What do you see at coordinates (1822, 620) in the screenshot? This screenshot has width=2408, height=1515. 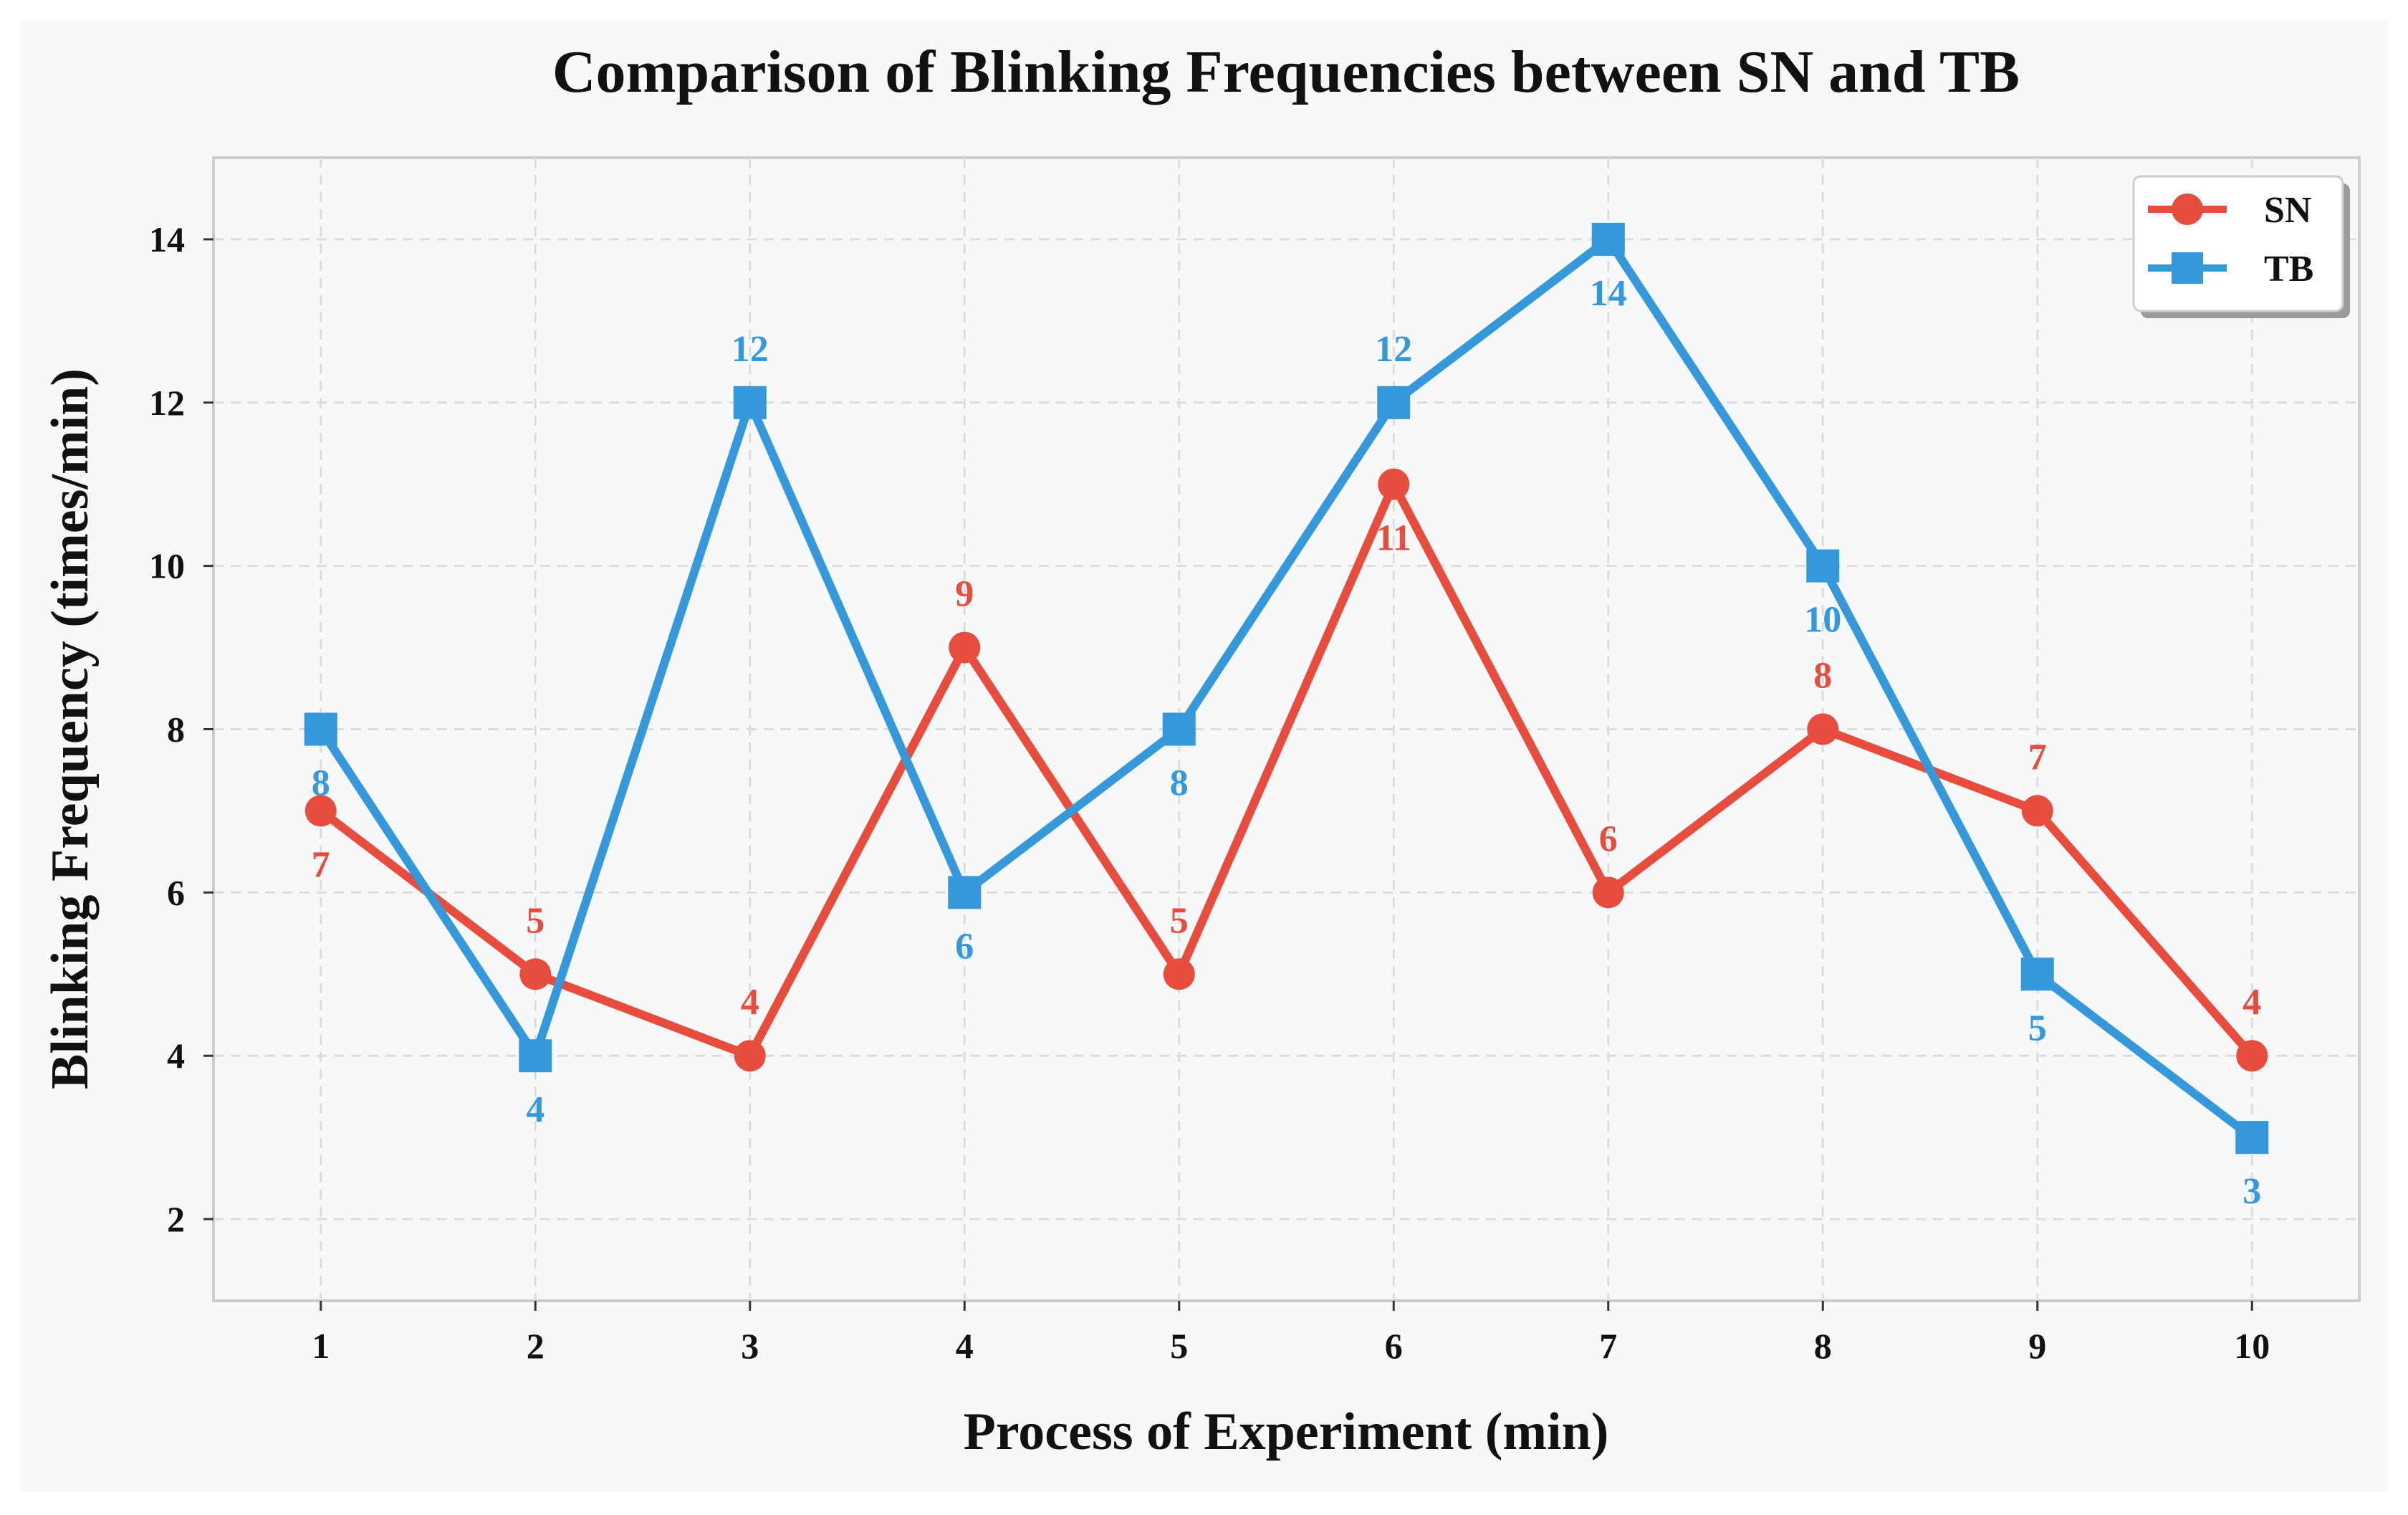 I see `tb-data-label: 10` at bounding box center [1822, 620].